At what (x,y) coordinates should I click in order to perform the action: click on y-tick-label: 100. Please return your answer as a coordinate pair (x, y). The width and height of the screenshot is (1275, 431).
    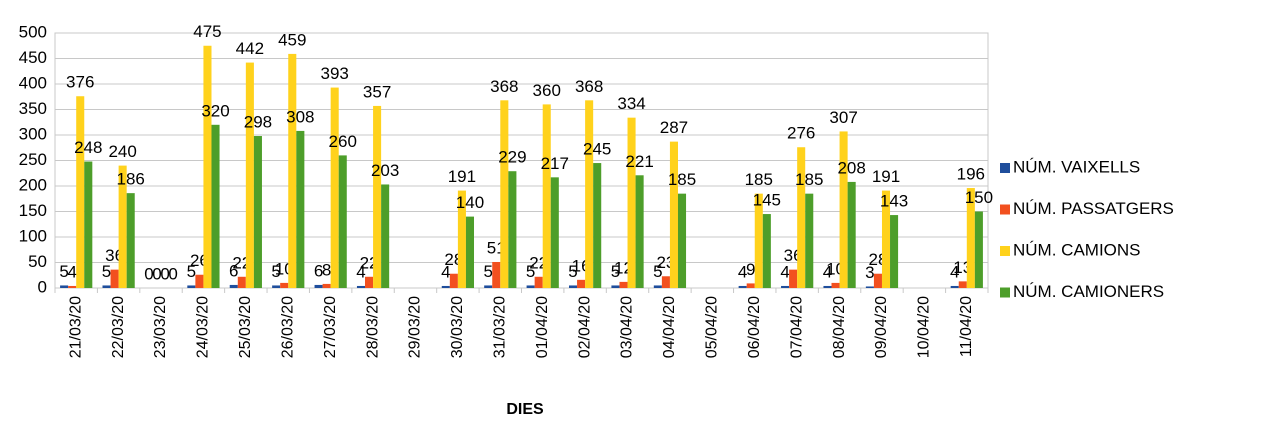
    Looking at the image, I should click on (33, 235).